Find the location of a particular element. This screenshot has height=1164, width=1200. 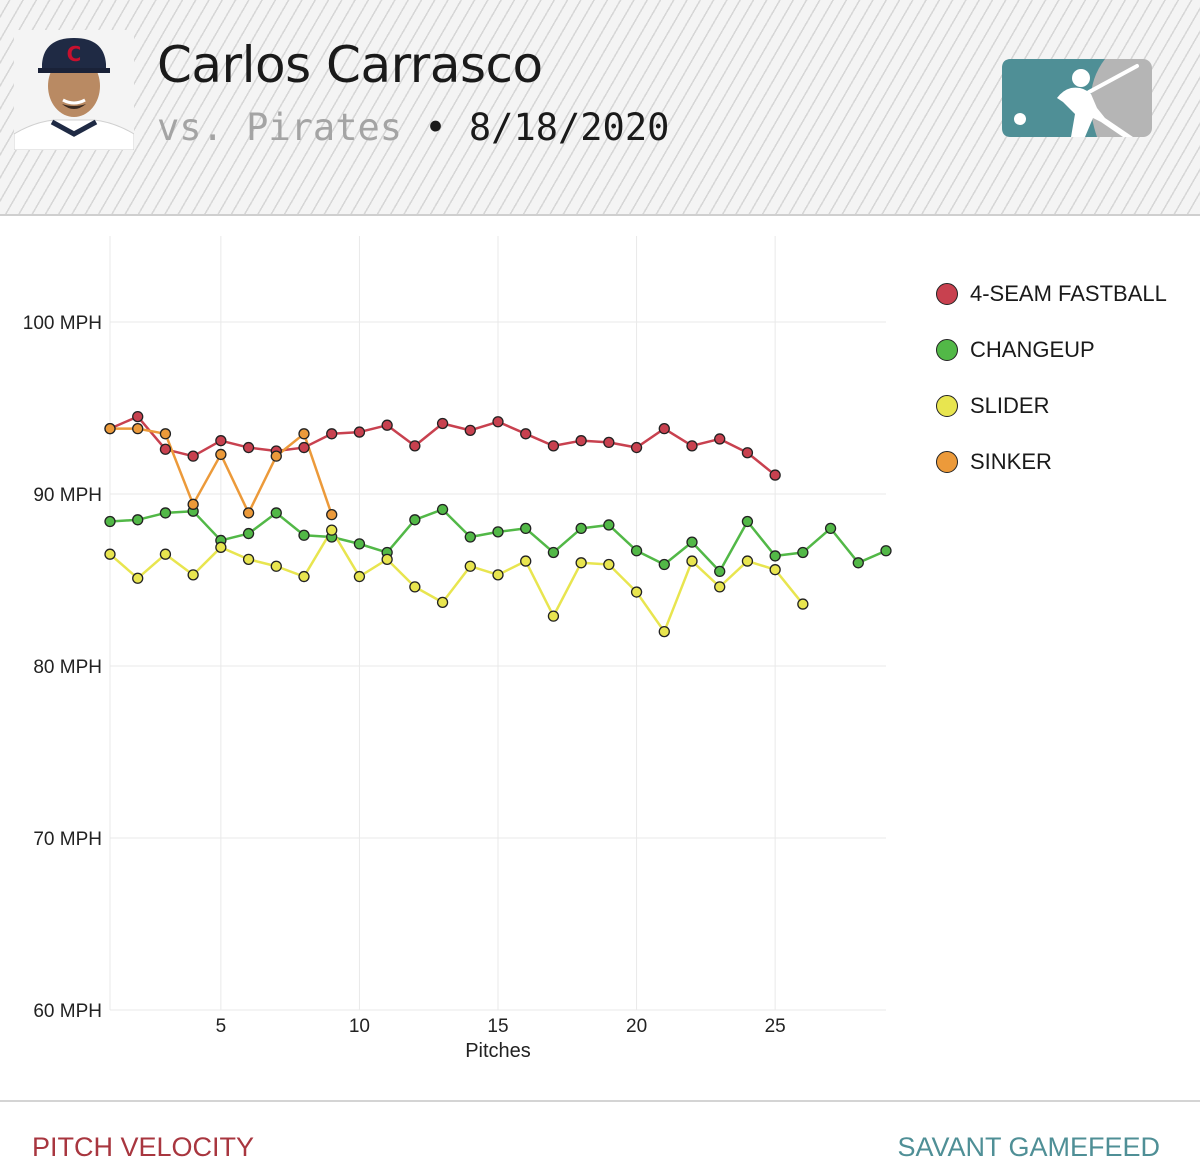

y-tick-label: 70 MPH is located at coordinates (67, 839).